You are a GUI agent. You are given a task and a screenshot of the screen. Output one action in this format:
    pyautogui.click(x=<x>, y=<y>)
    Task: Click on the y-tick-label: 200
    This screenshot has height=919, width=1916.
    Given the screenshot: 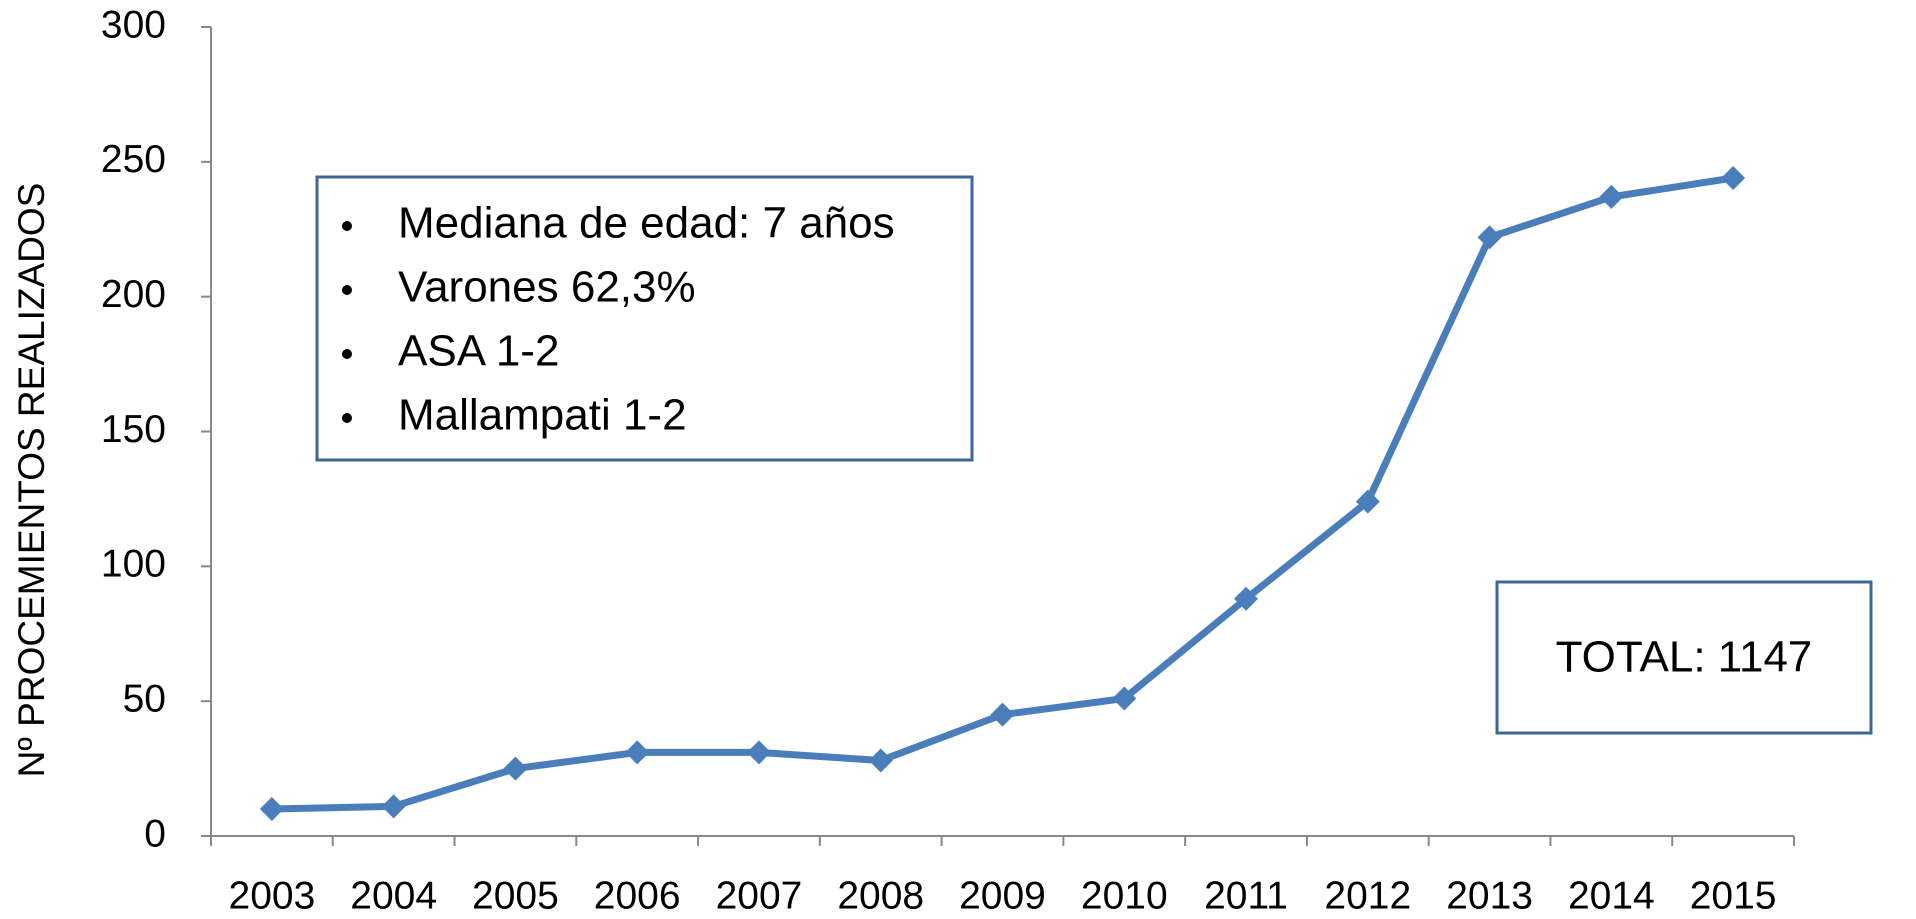 What is the action you would take?
    pyautogui.click(x=133, y=294)
    